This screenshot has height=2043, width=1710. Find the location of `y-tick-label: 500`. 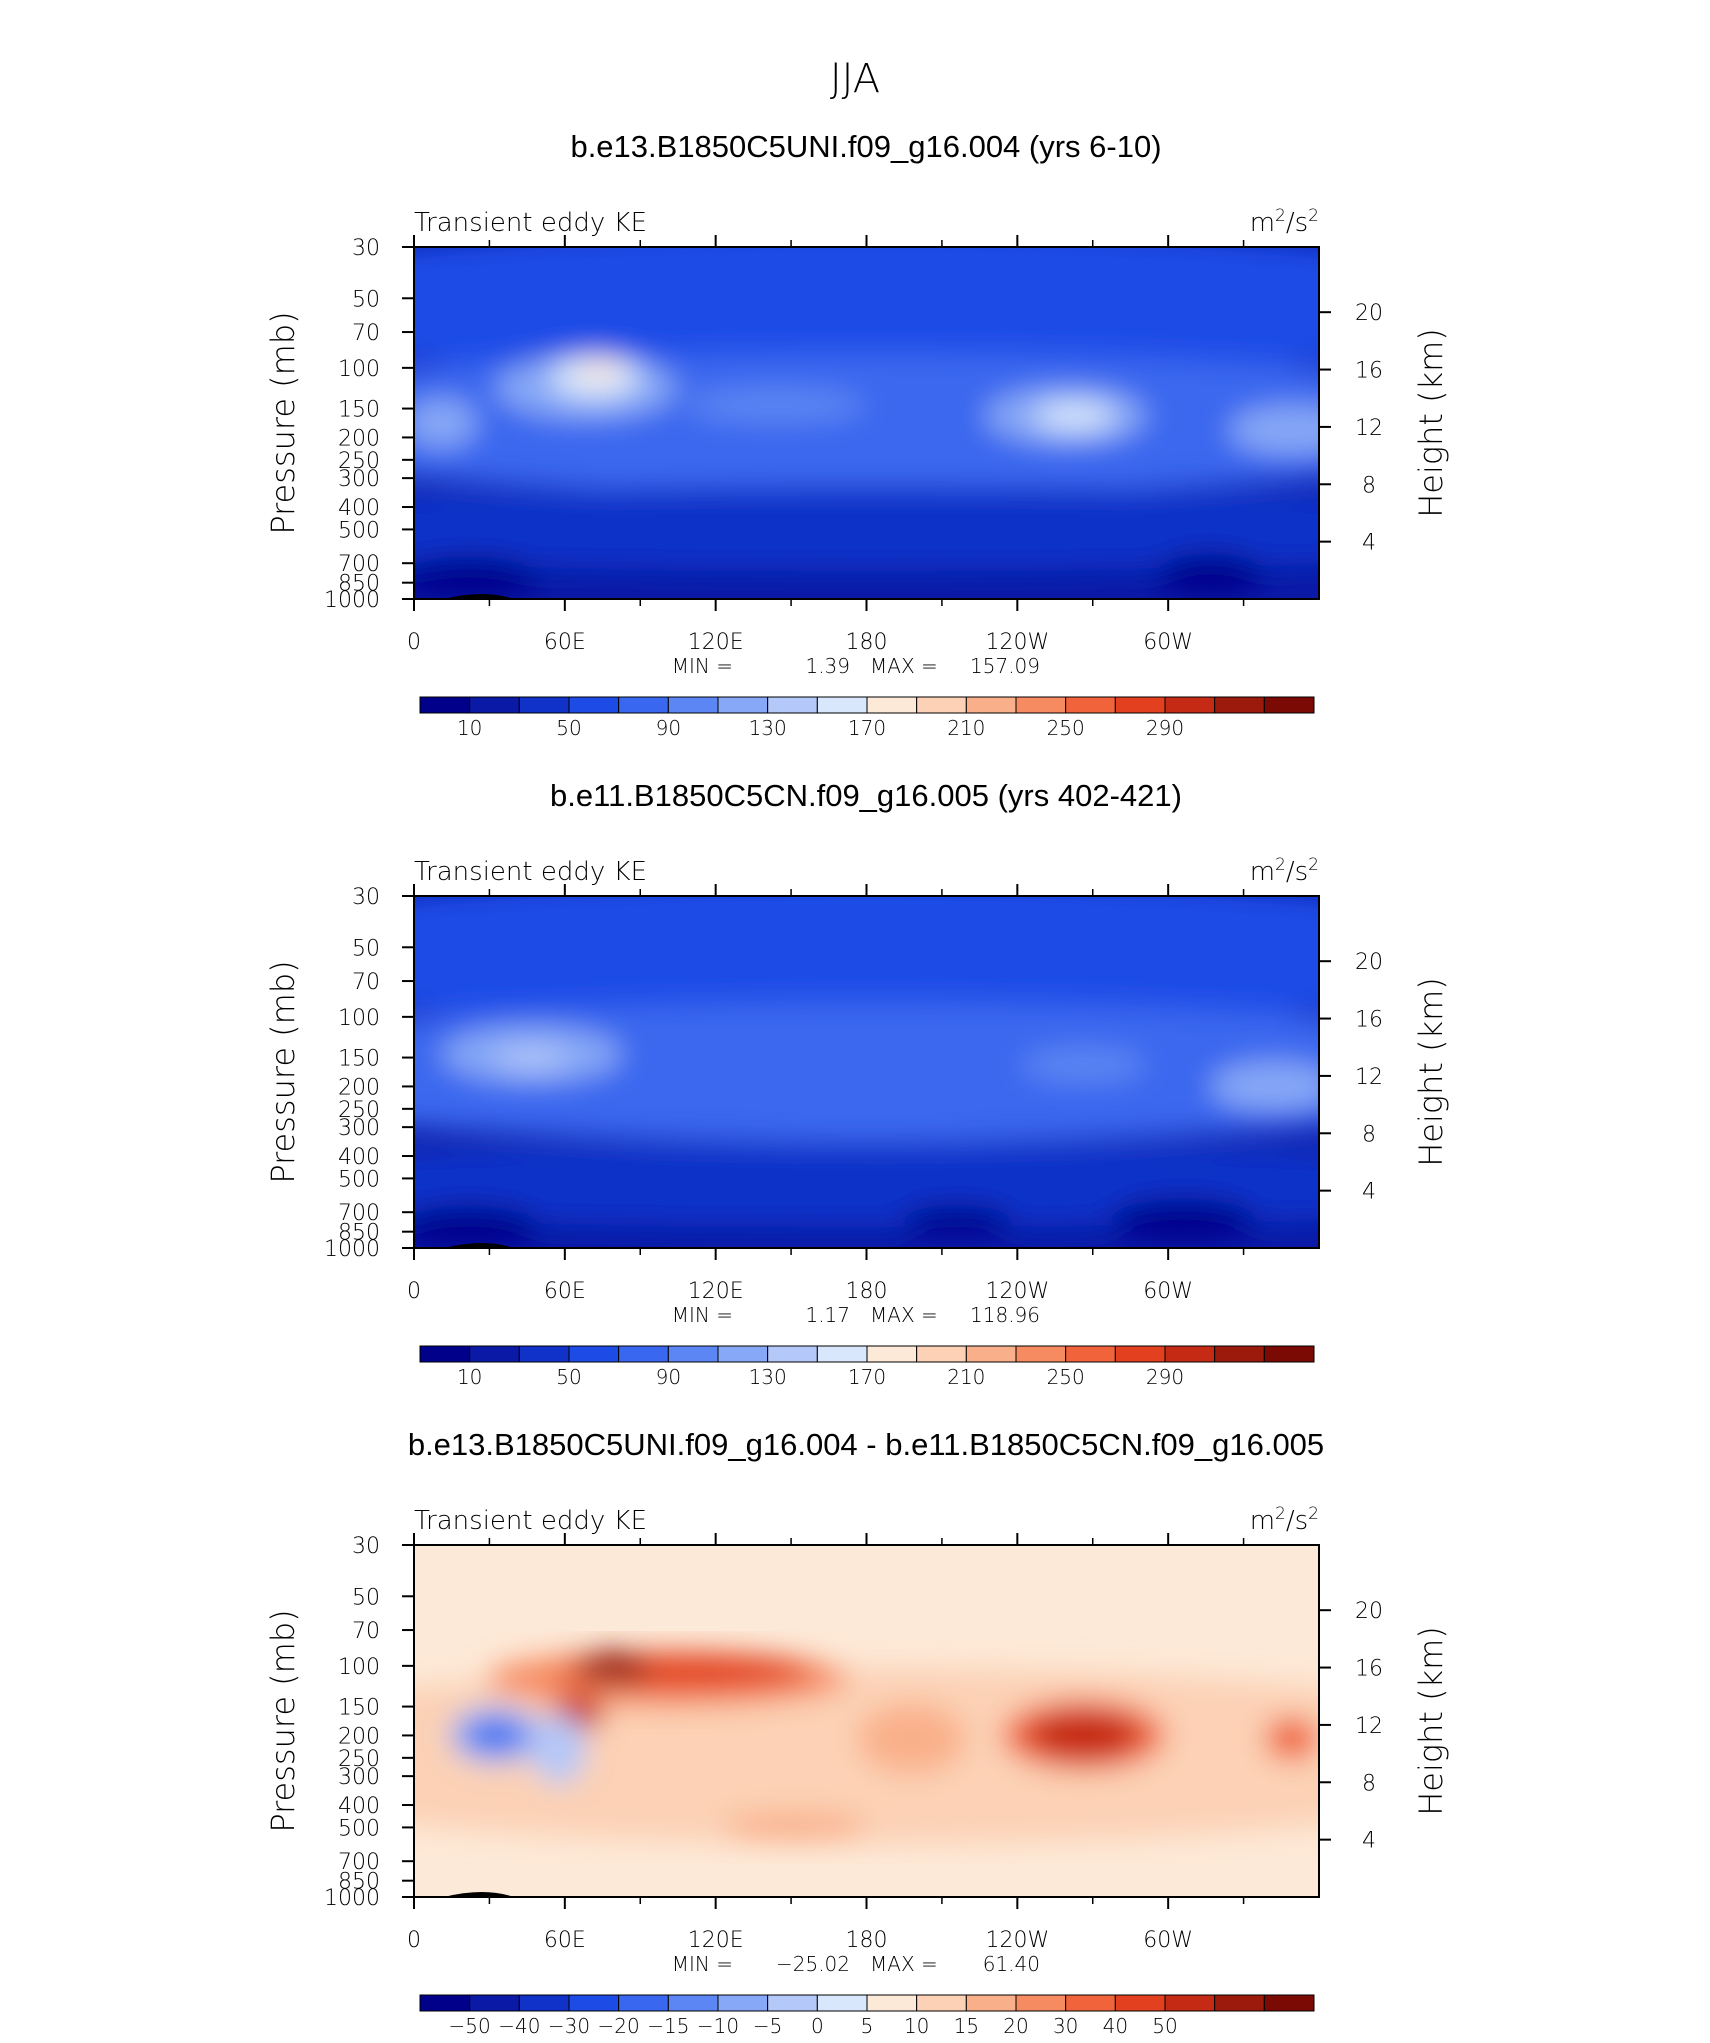

y-tick-label: 500 is located at coordinates (359, 1179).